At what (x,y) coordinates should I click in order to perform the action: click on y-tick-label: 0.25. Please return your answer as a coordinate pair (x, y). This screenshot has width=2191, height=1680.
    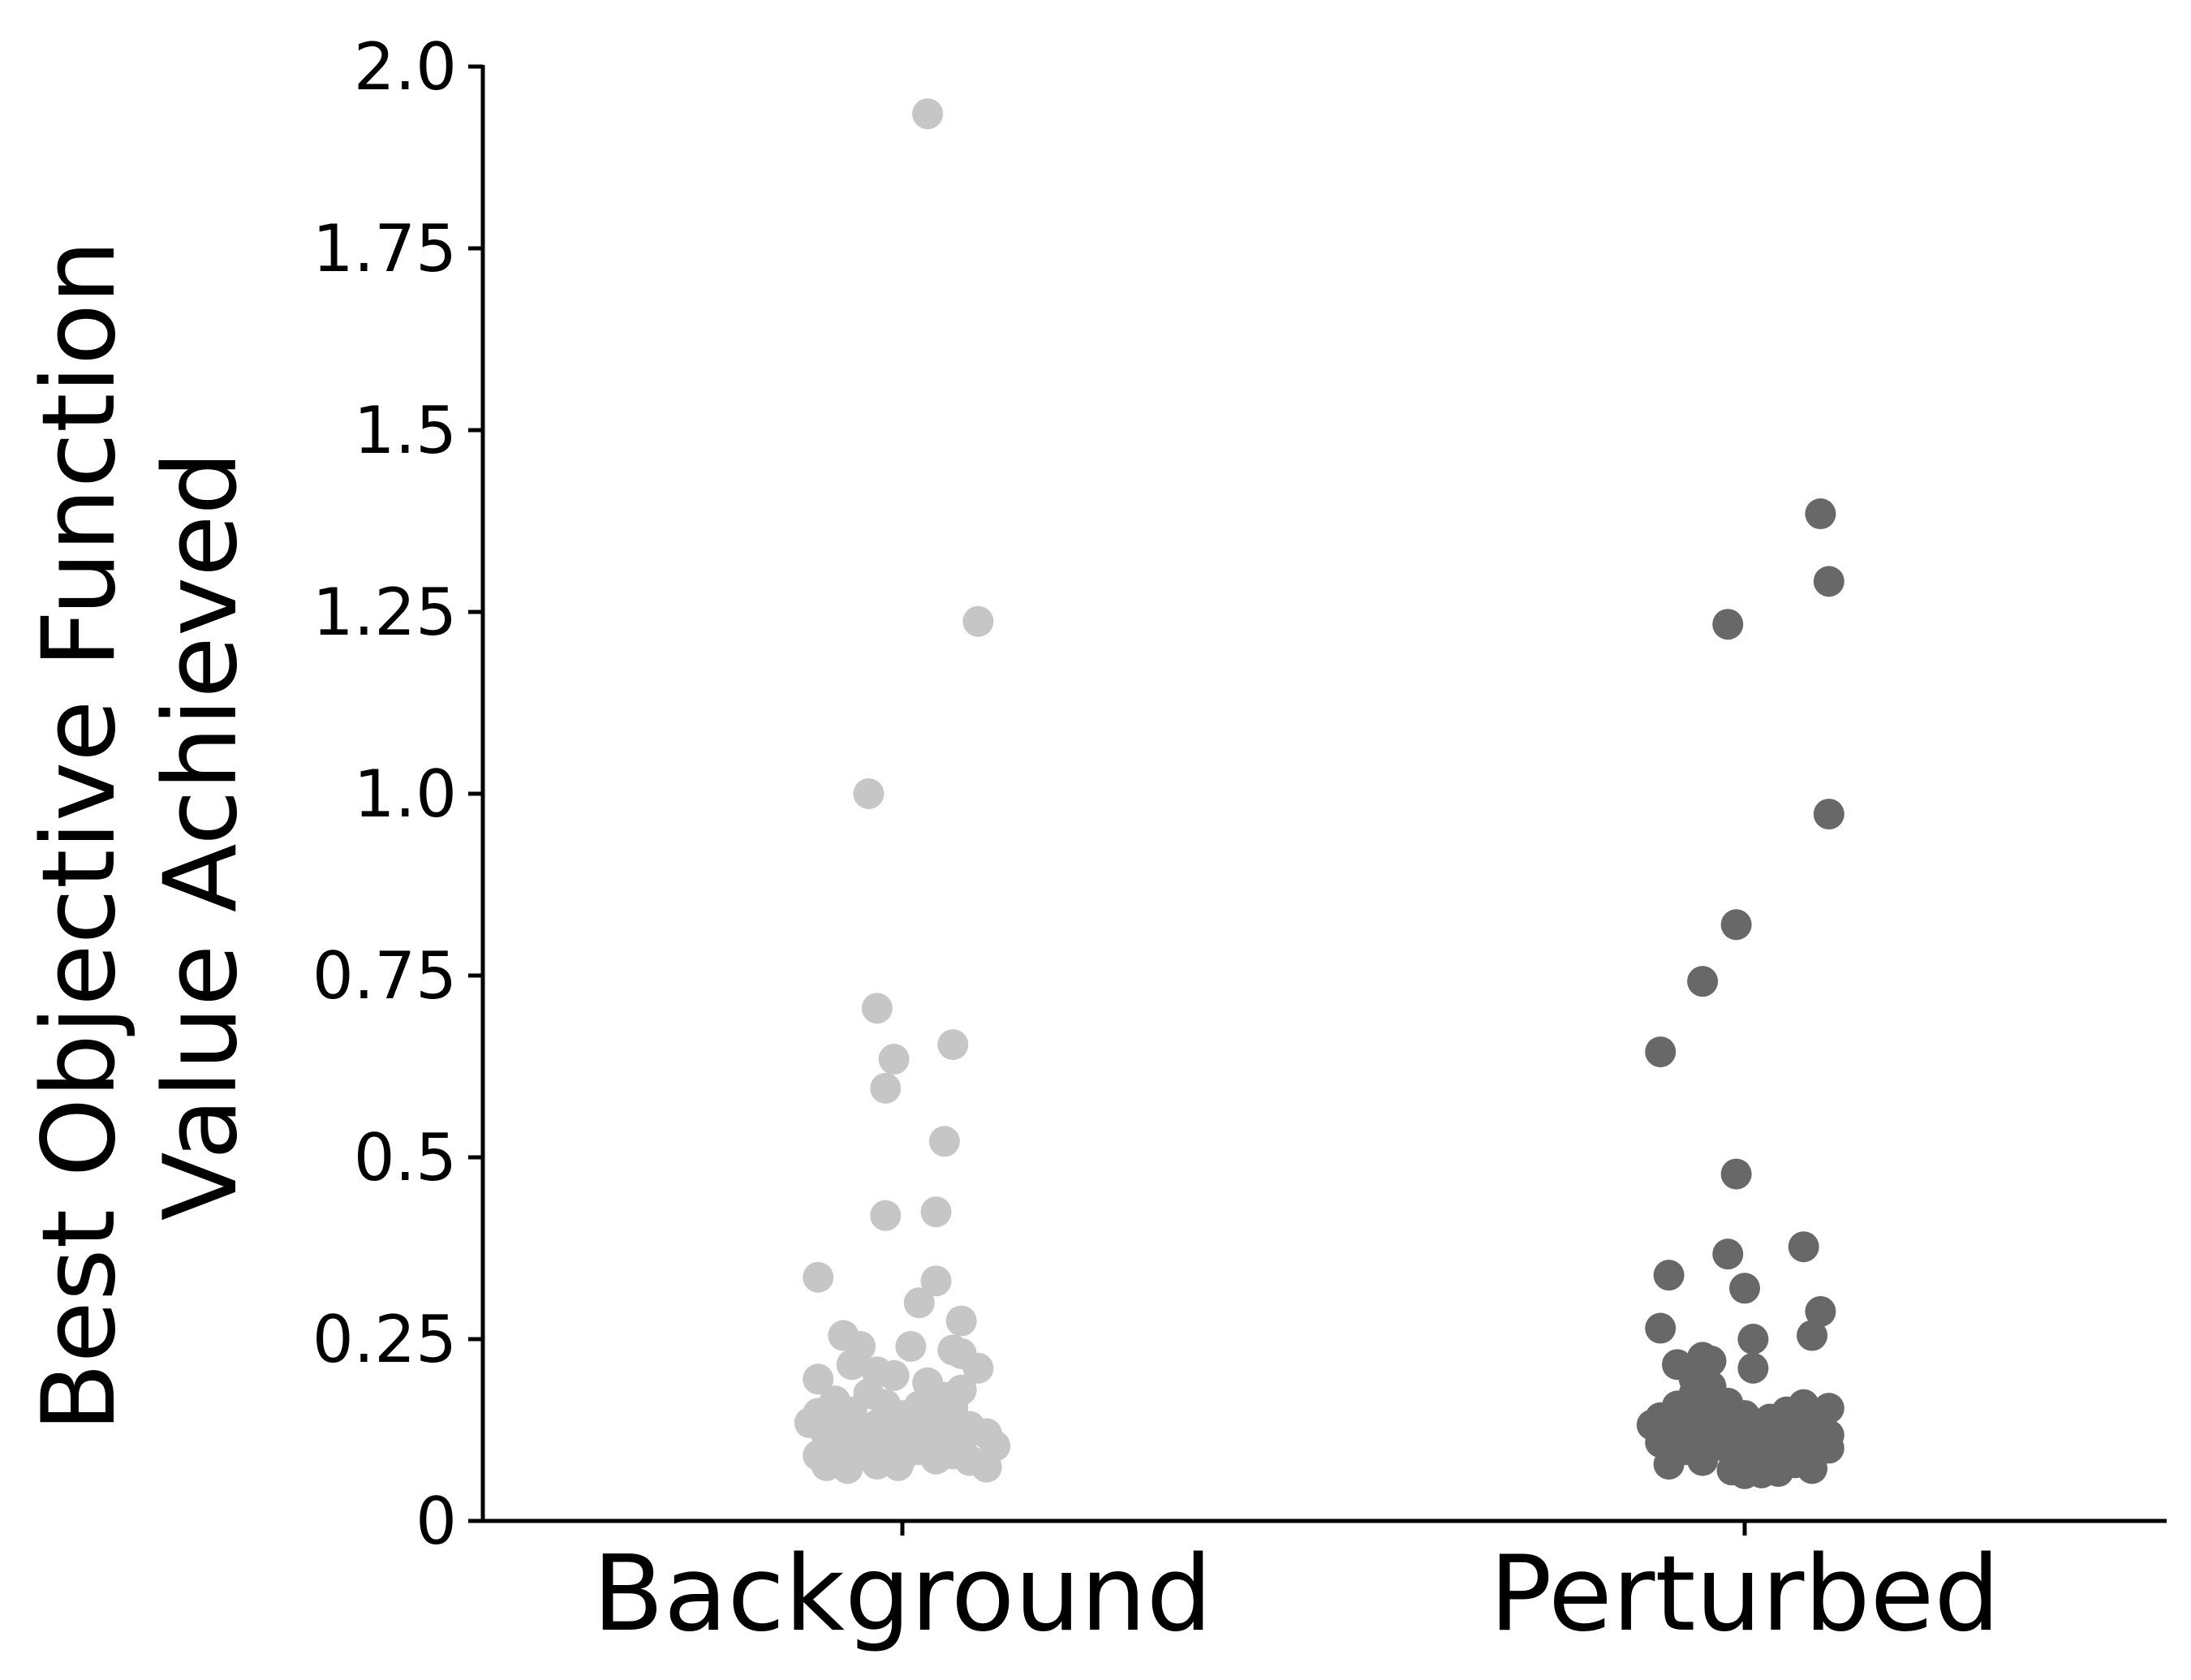
    Looking at the image, I should click on (384, 1340).